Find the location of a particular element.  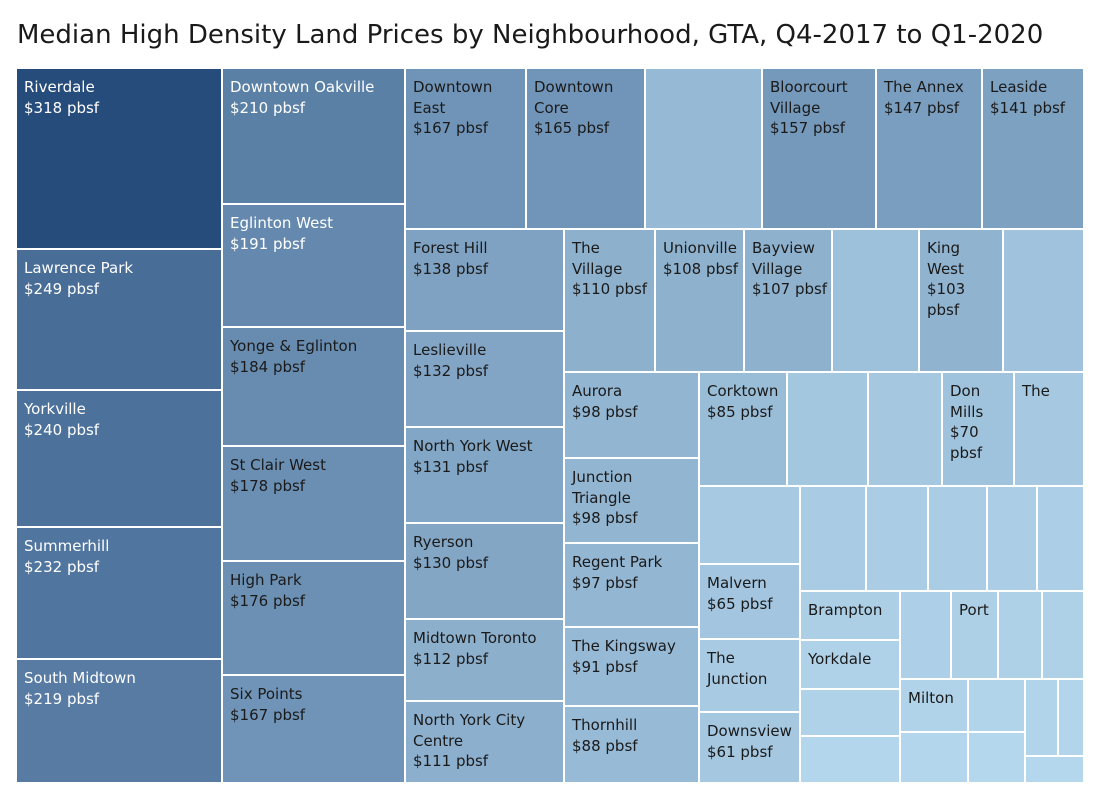

treemap-tile-the-kingsway: The Kingsway $91 pbsf is located at coordinates (631, 666).